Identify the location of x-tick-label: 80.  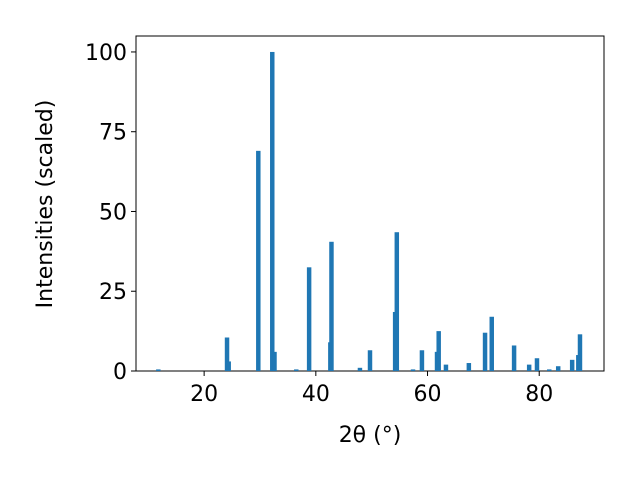
(539, 394).